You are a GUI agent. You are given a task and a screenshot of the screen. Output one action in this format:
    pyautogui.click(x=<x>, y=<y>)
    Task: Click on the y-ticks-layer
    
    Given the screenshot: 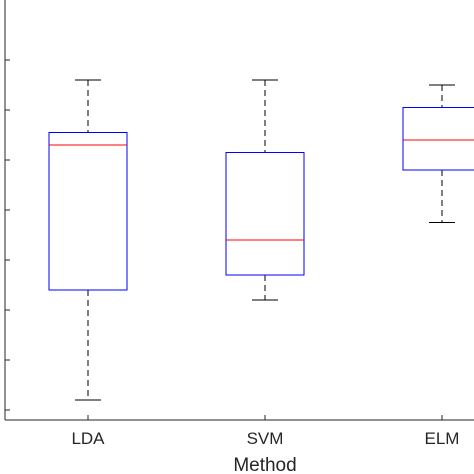 What is the action you would take?
    pyautogui.click(x=7, y=235)
    